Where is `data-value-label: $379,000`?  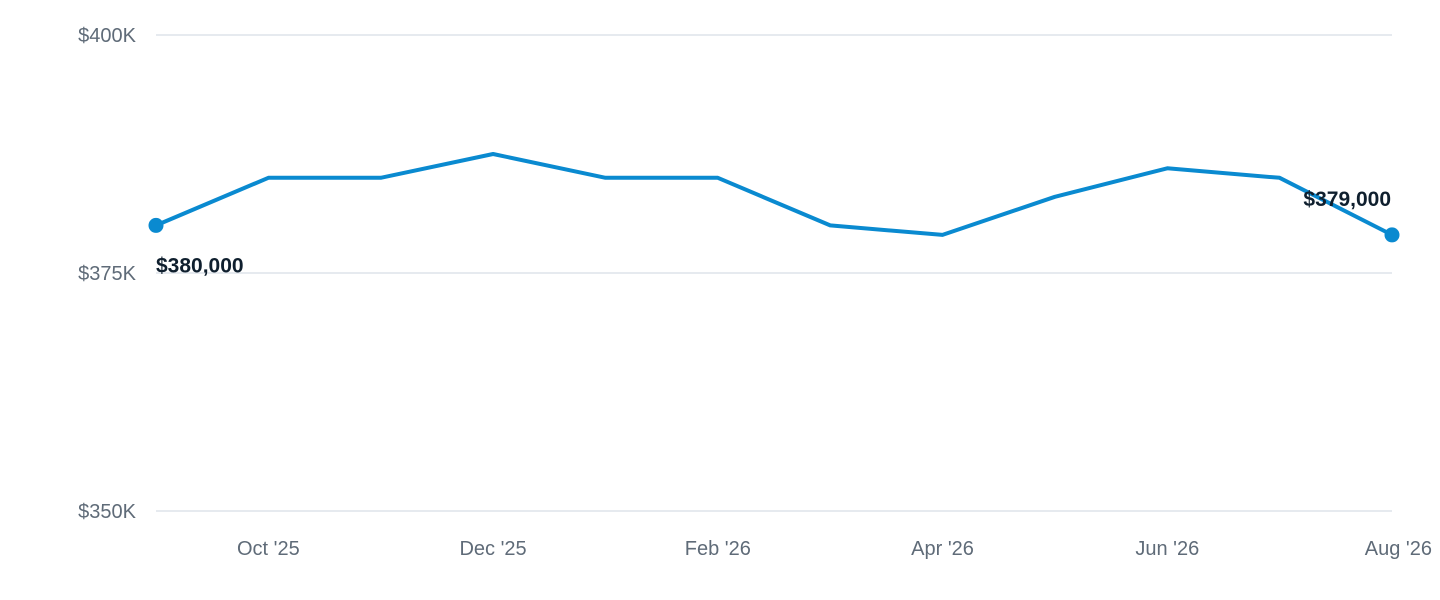
data-value-label: $379,000 is located at coordinates (1347, 199).